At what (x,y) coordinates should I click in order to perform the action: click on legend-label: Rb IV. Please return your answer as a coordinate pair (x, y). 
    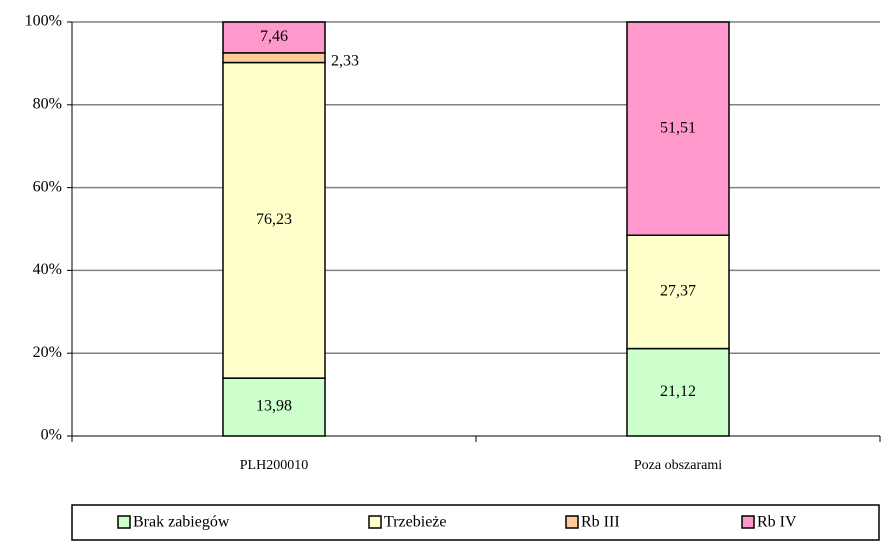
    Looking at the image, I should click on (777, 522).